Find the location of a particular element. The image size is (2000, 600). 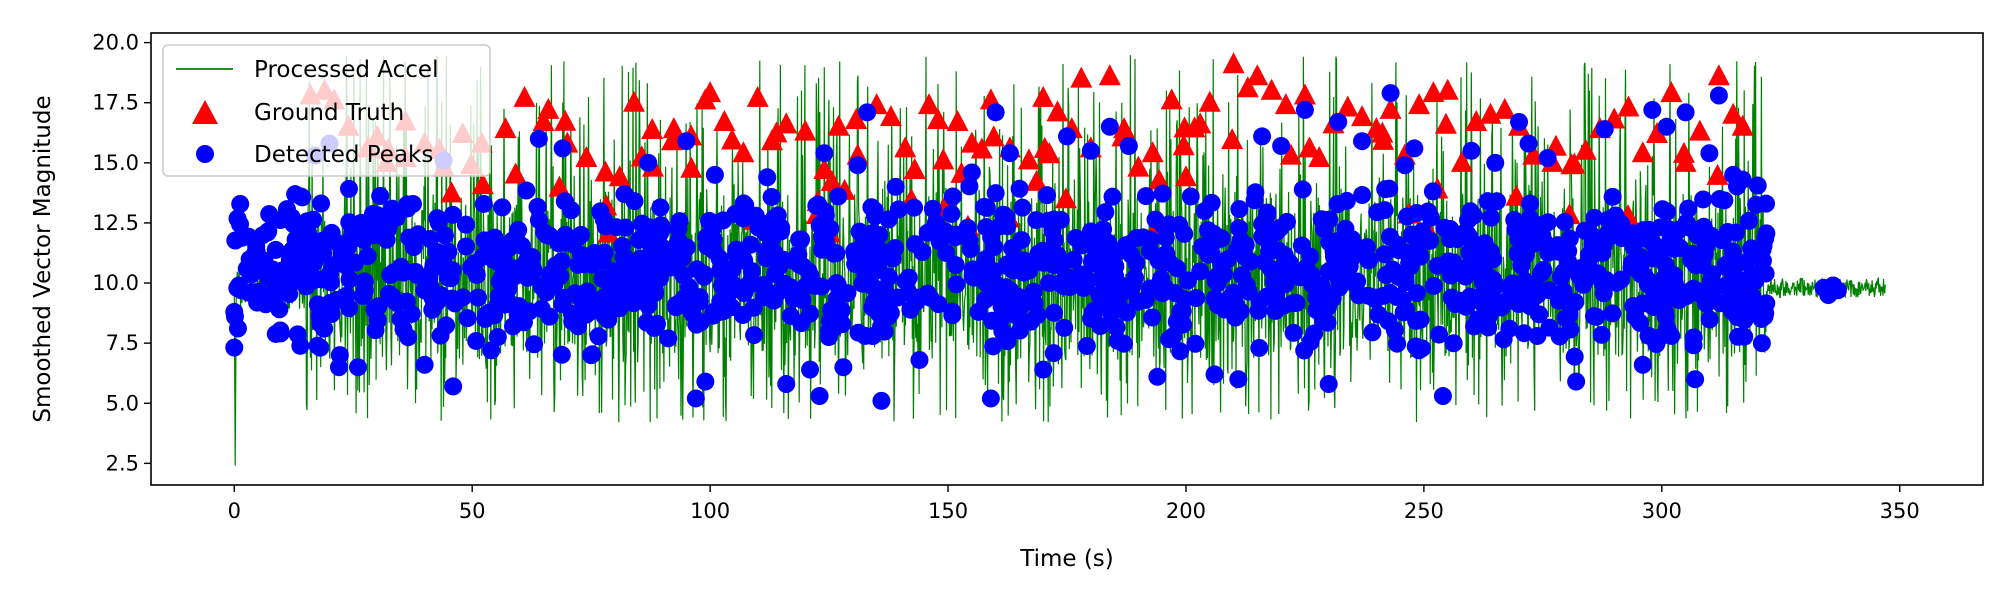

x-tick-label: 300 is located at coordinates (1662, 511).